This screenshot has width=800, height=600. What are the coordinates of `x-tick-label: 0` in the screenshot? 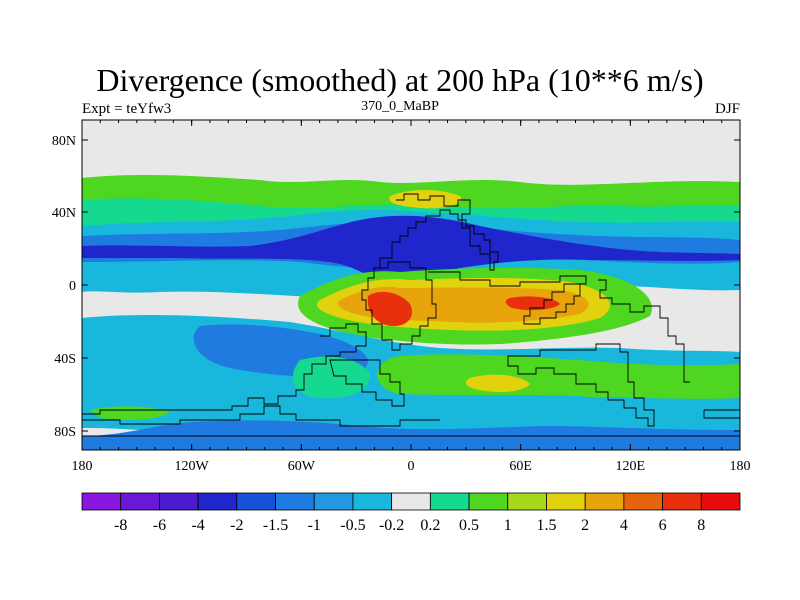 It's located at (411, 466).